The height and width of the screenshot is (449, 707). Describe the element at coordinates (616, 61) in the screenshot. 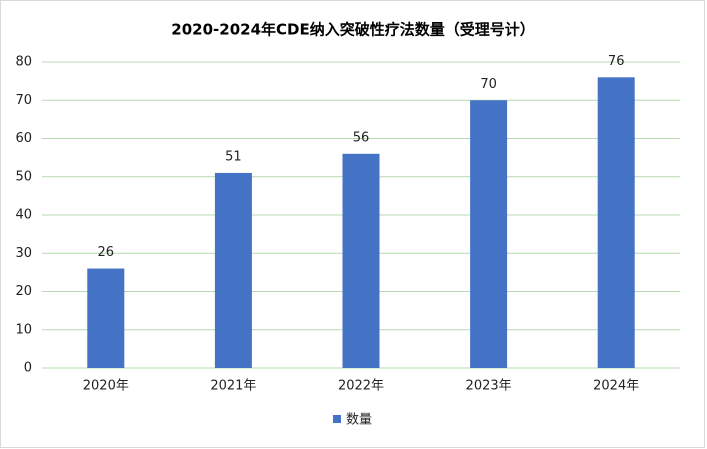

I see `value-label: 76` at that location.